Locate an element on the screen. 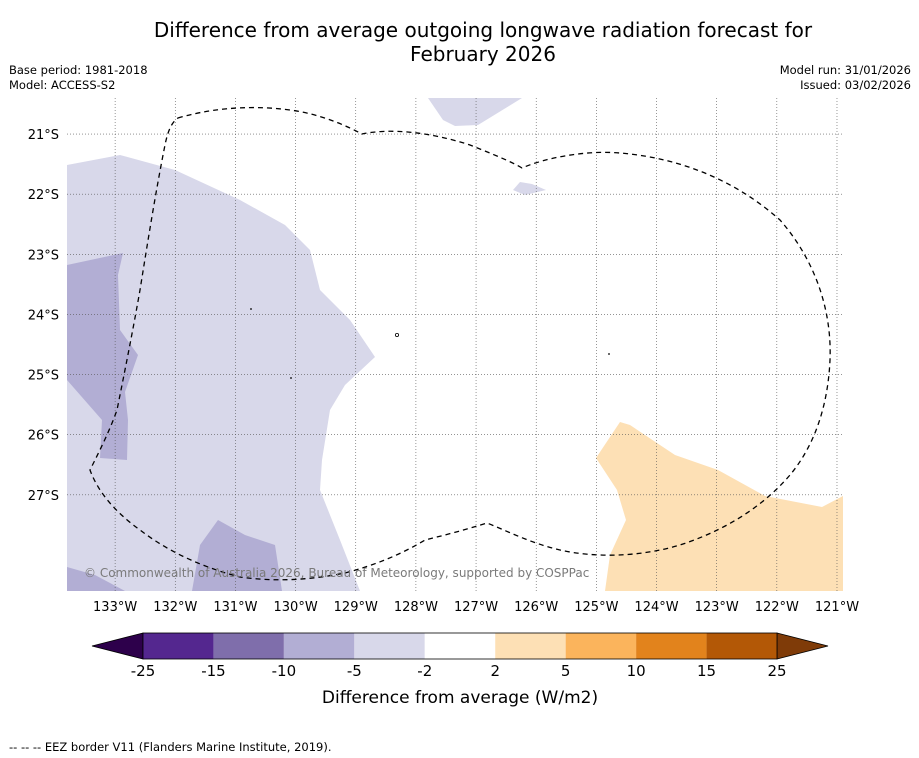 The image size is (919, 758). lon-tick-label: 125°W is located at coordinates (596, 607).